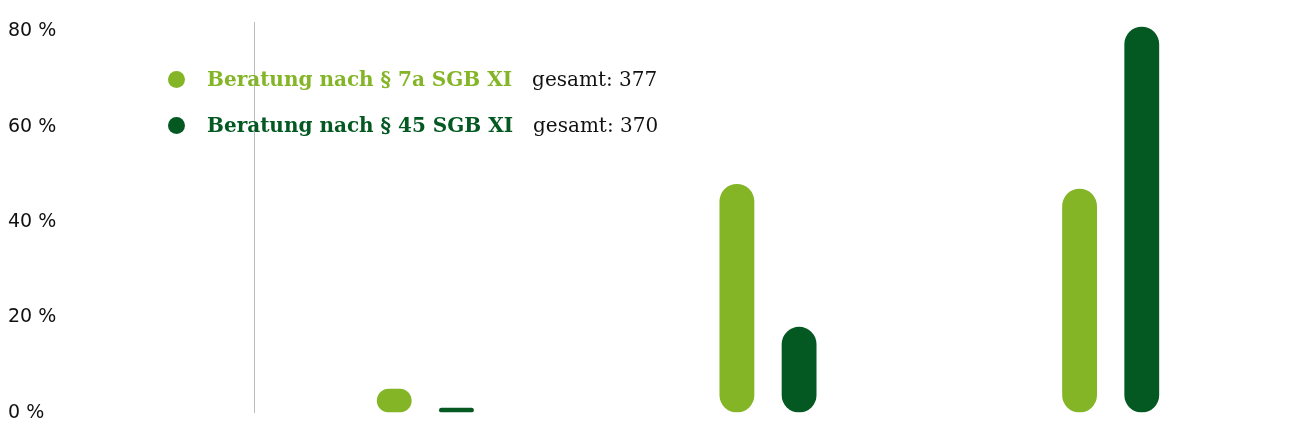  What do you see at coordinates (32, 315) in the screenshot?
I see `y-tick-label: 20 %` at bounding box center [32, 315].